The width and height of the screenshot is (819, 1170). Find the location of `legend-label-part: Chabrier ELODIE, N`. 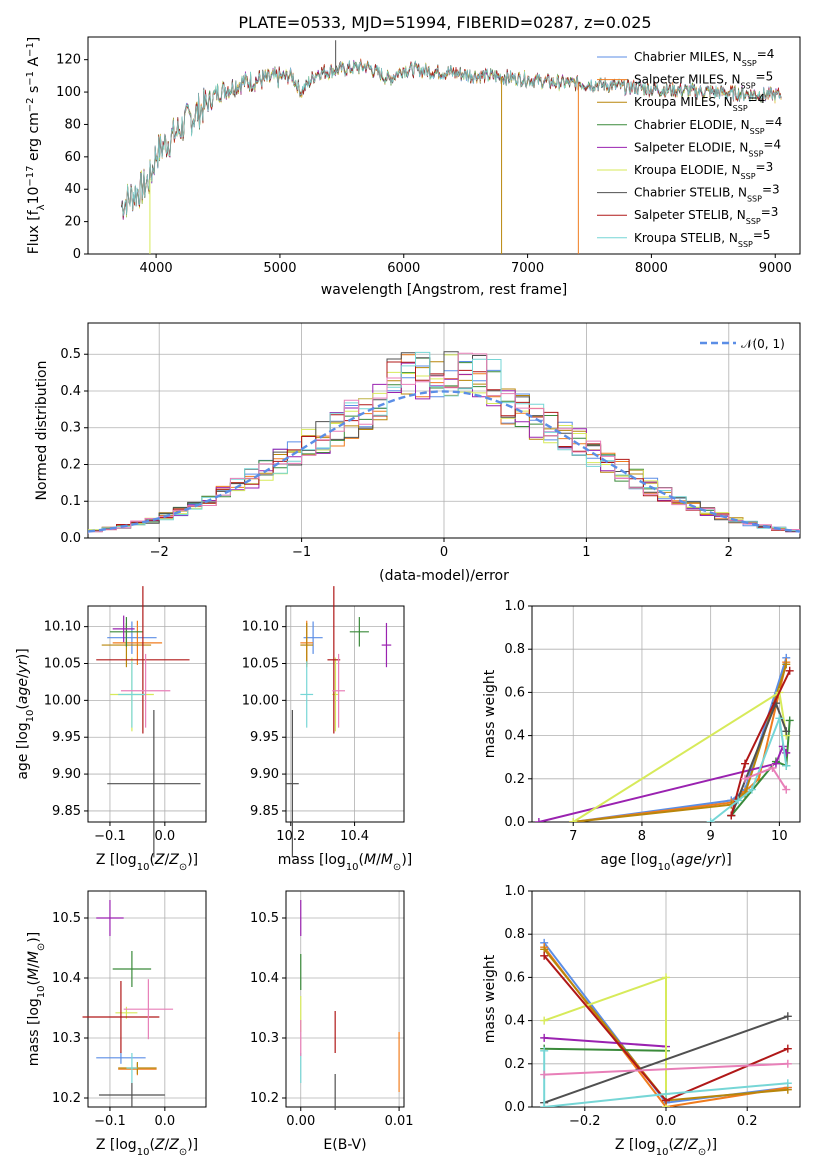

legend-label-part: Chabrier ELODIE, N is located at coordinates (692, 125).